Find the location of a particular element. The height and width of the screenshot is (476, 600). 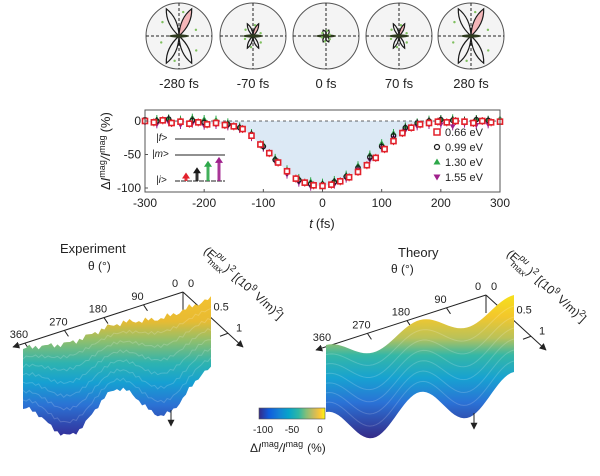

y-axis-ticks: 0 -50 -100 is located at coordinates (132, 154).